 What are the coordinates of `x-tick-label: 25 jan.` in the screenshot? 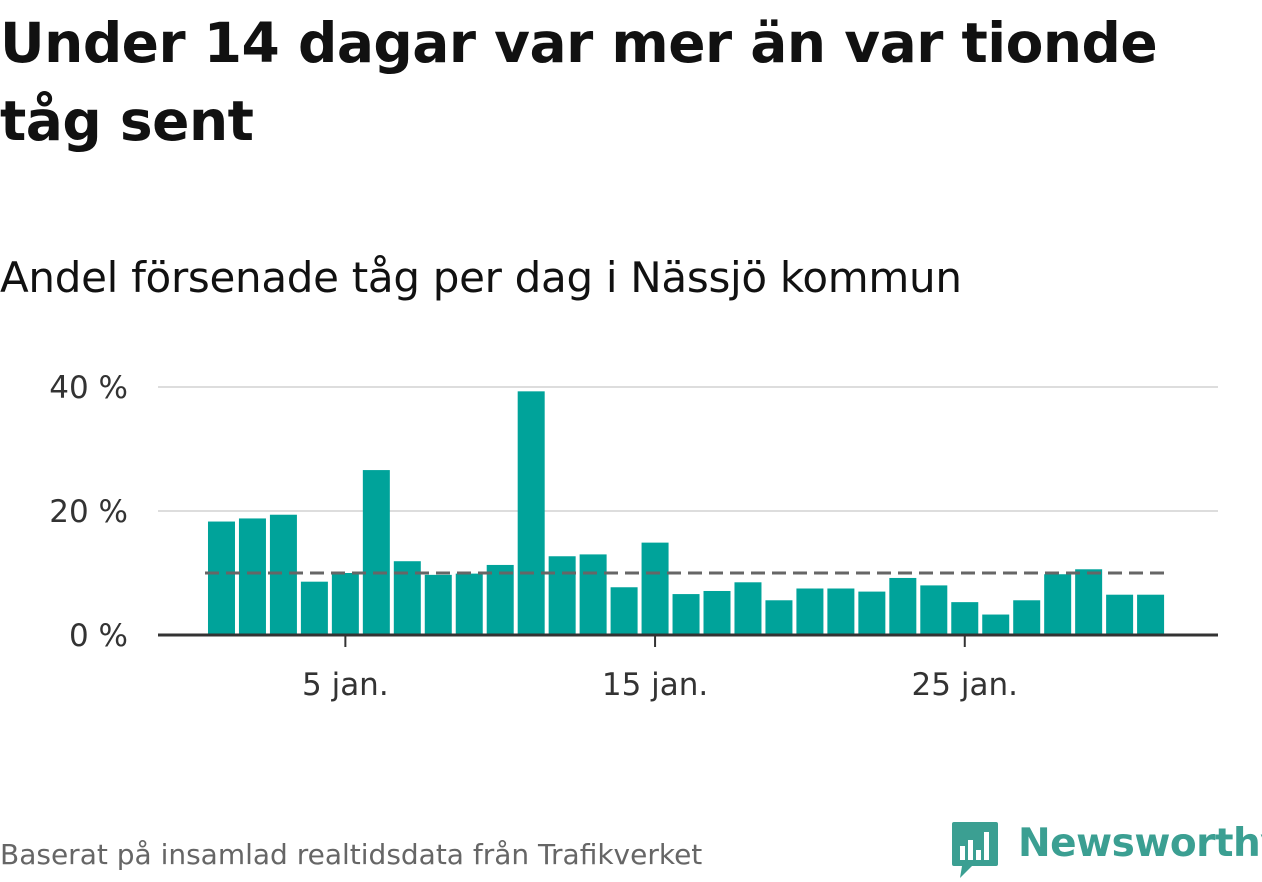 It's located at (965, 685).